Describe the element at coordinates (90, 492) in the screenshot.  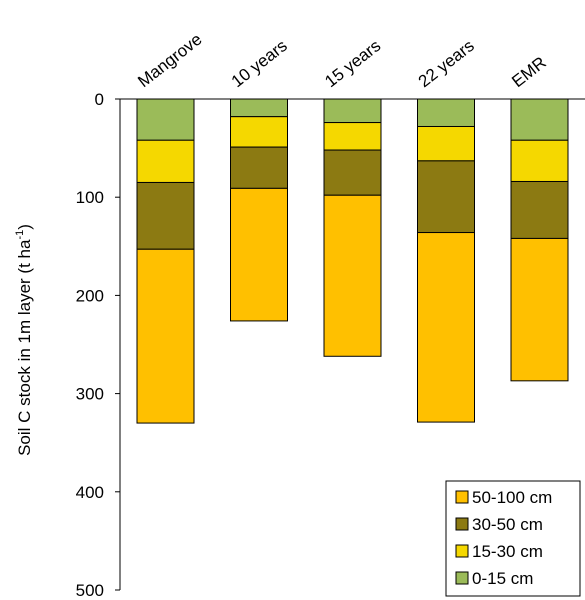
I see `y-tick-label: 400` at that location.